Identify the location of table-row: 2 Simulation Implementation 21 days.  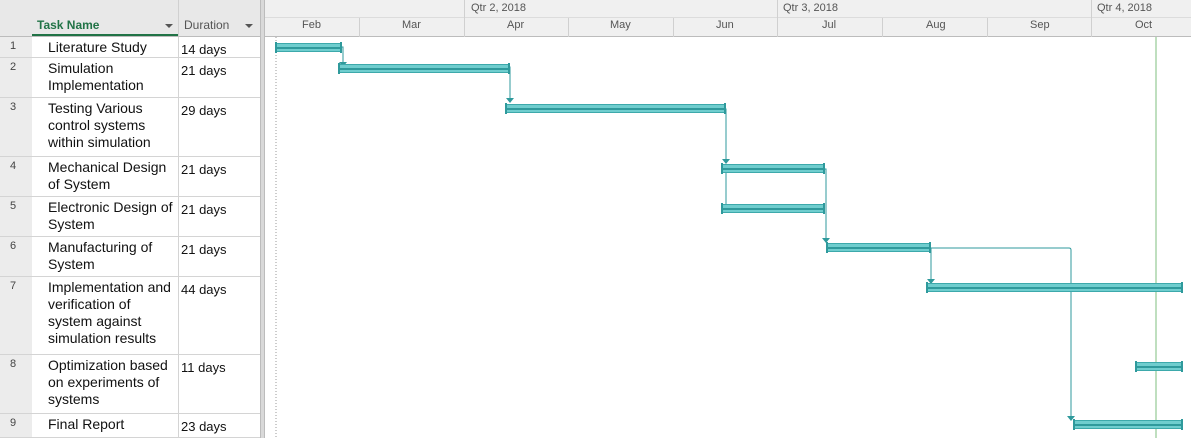
(130, 78).